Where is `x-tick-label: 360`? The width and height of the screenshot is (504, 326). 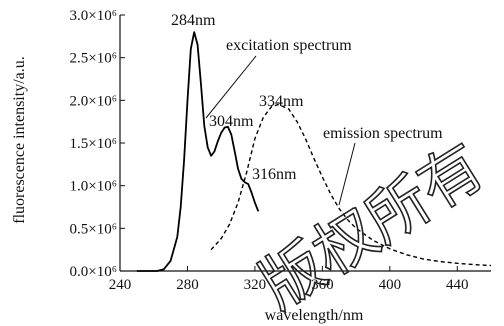 x-tick-label: 360 is located at coordinates (322, 285).